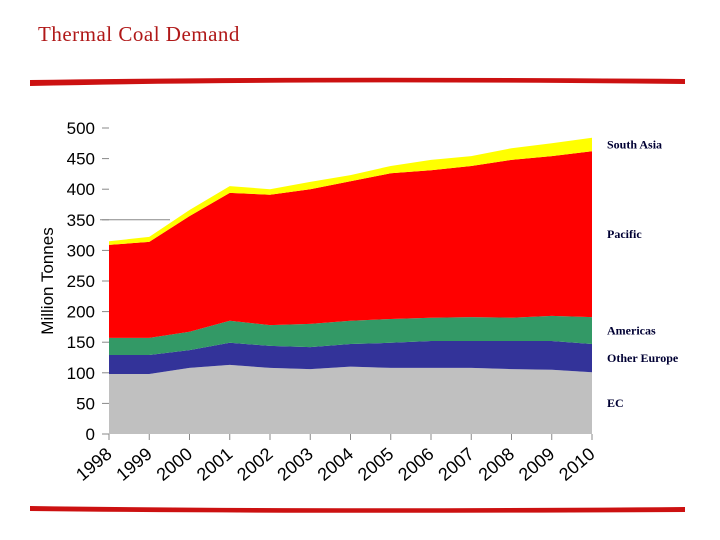 This screenshot has height=540, width=720. Describe the element at coordinates (350, 191) in the screenshot. I see `area-south-asia` at that location.